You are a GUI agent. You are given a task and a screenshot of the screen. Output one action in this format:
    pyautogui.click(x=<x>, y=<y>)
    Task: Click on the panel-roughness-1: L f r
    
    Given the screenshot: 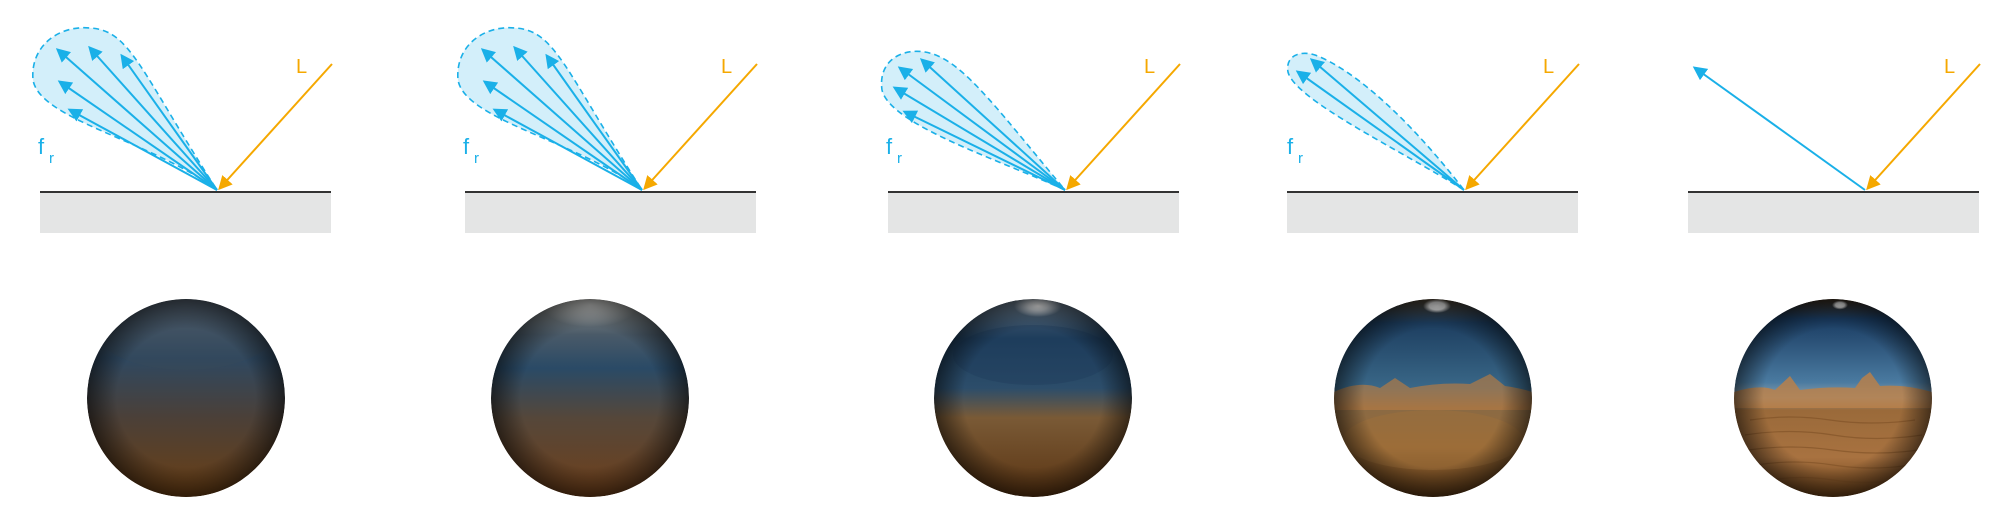 What is the action you would take?
    pyautogui.click(x=182, y=129)
    